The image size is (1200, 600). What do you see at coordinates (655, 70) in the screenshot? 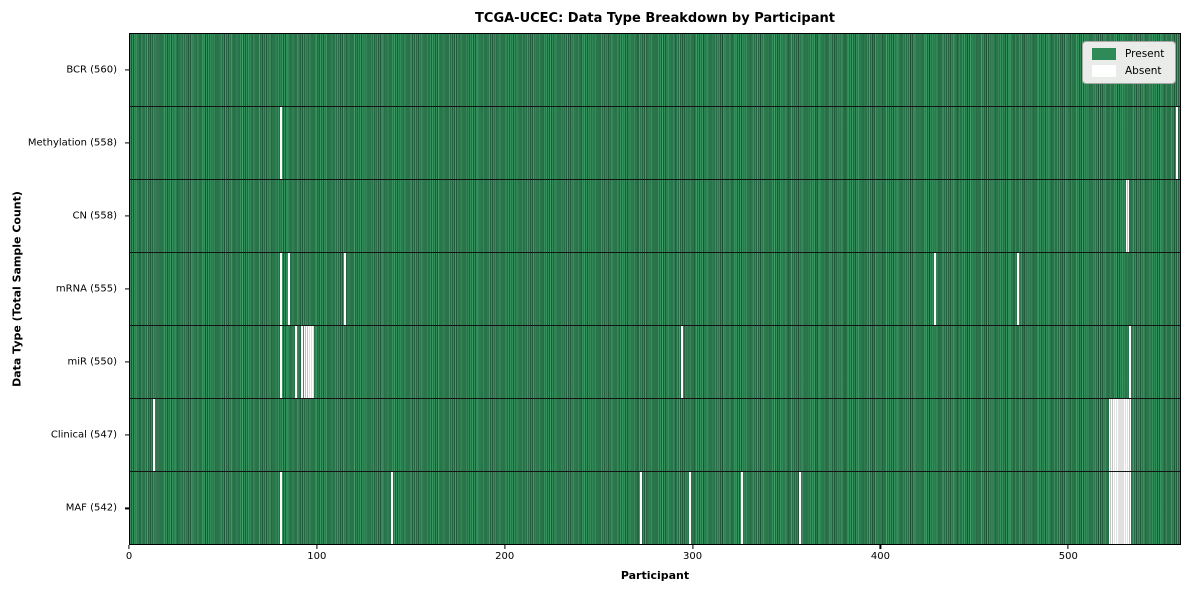
I see `row-bcr` at bounding box center [655, 70].